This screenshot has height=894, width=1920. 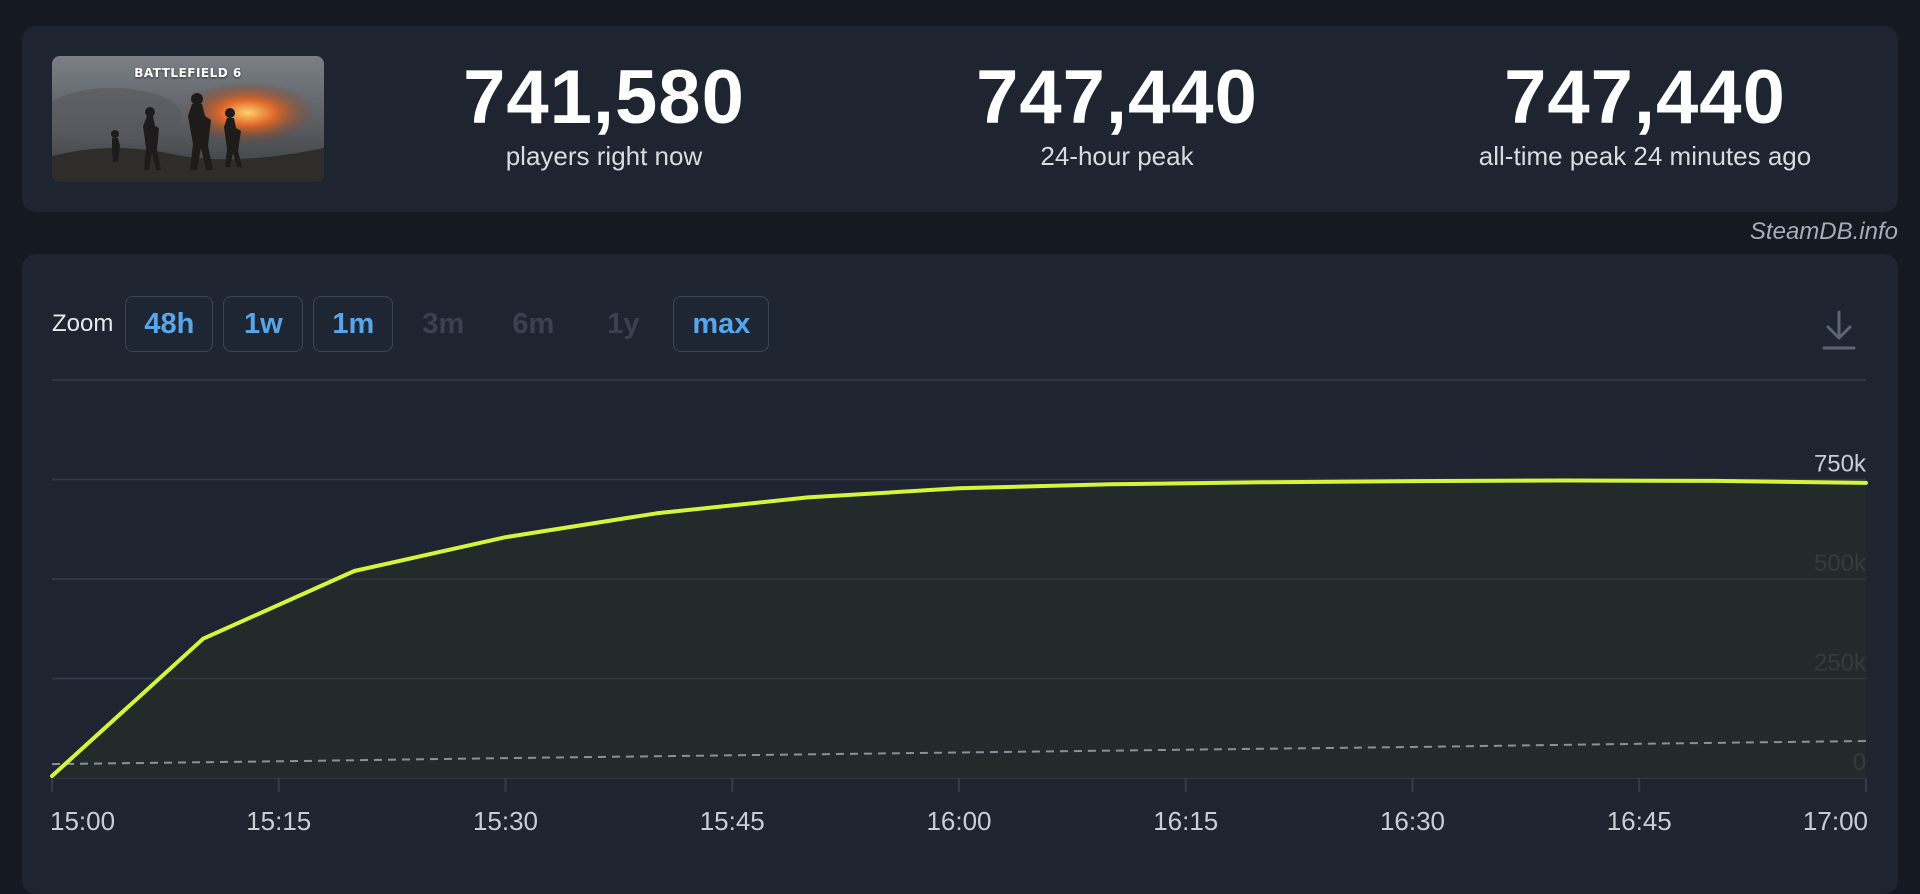 I want to click on stat-players-now: 741,580 players right now, so click(x=604, y=114).